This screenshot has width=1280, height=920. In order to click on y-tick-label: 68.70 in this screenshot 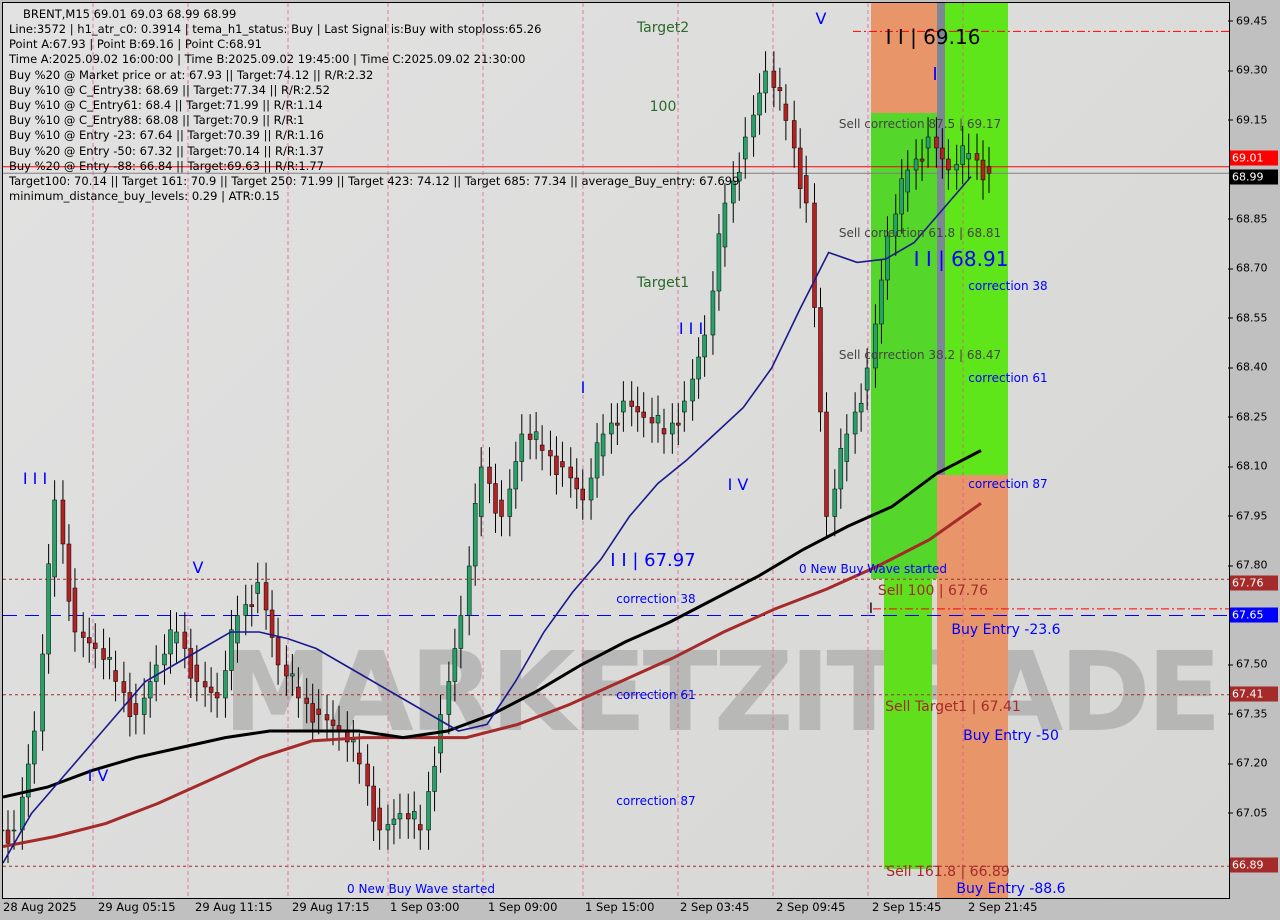, I will do `click(1248, 268)`.